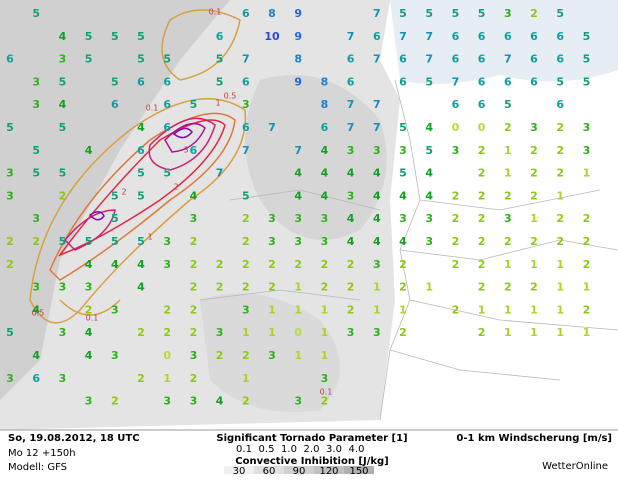 The height and width of the screenshot is (482, 618). I want to click on run: Mo 12 +150h, so click(42, 453).